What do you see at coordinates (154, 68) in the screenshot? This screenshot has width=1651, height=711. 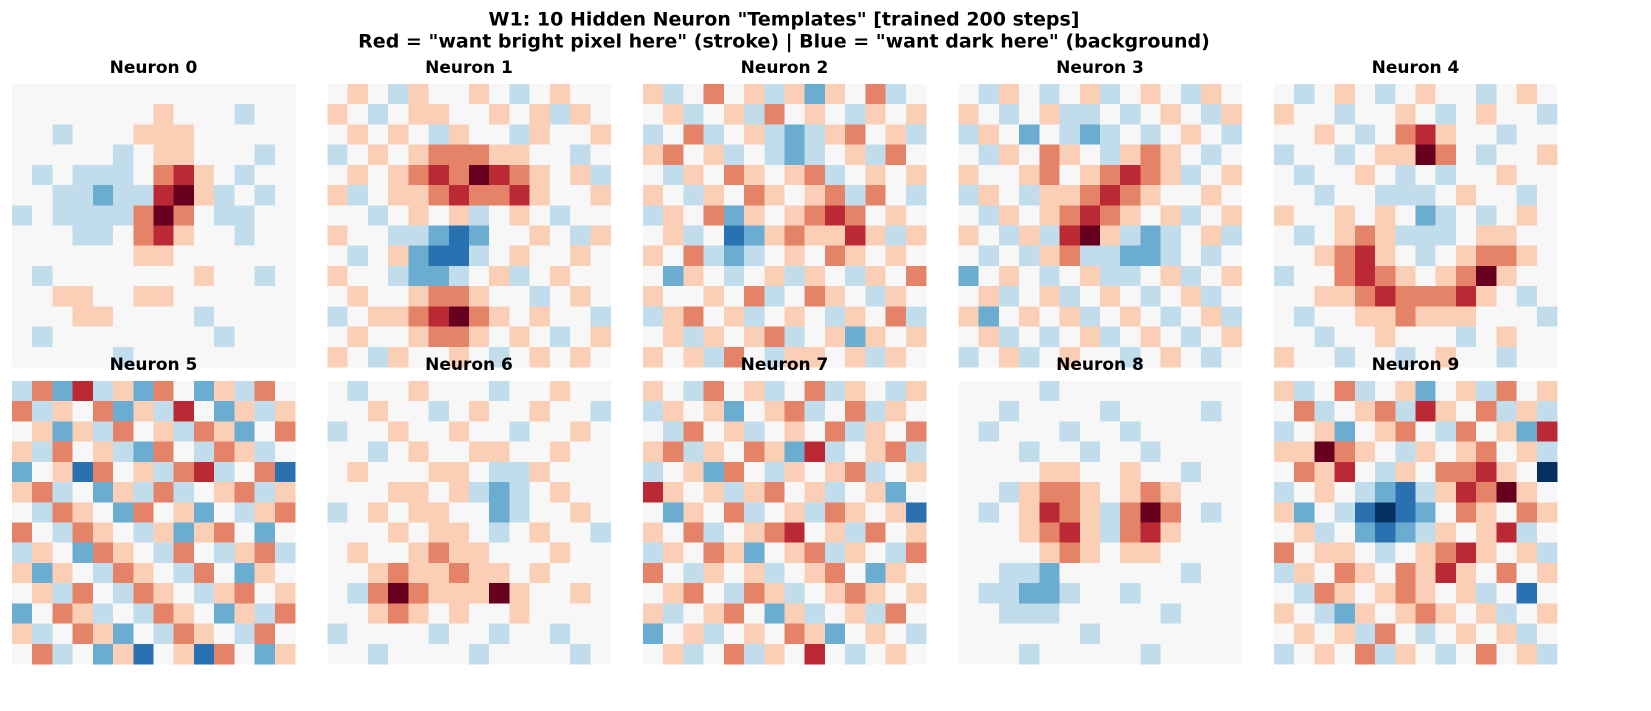 I see `panel-title: Neuron 0` at bounding box center [154, 68].